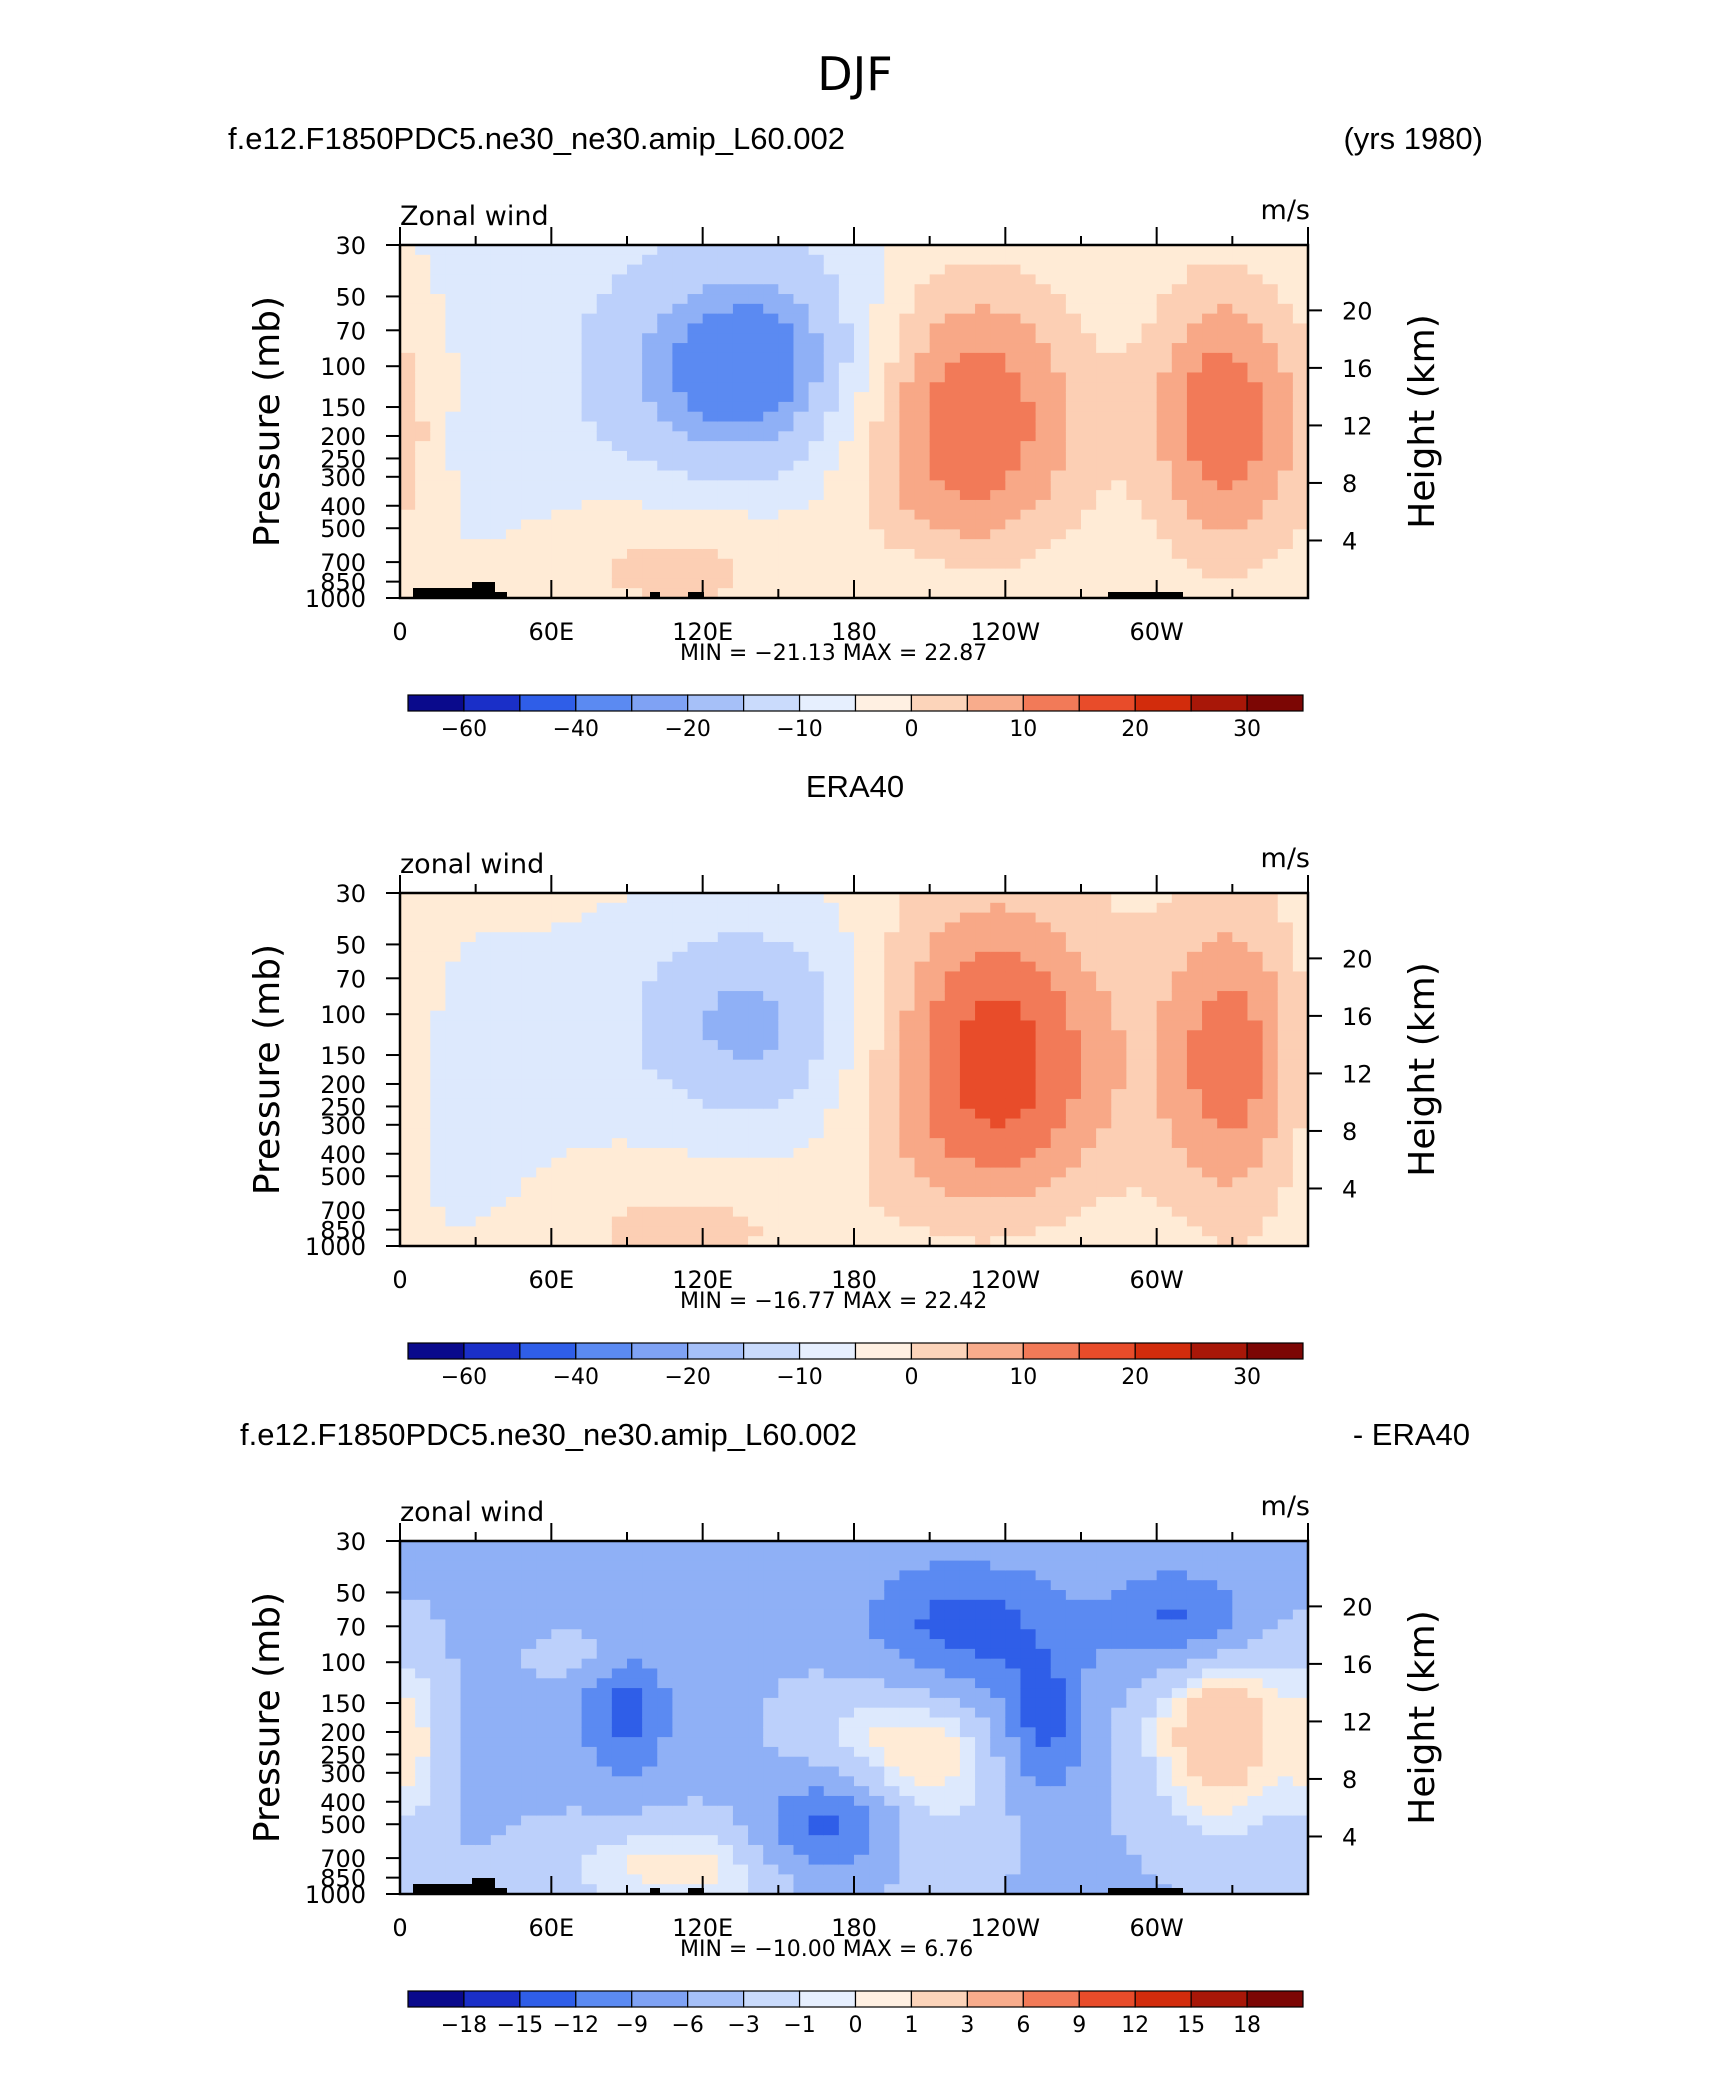 The image size is (1710, 2074). What do you see at coordinates (1357, 1074) in the screenshot?
I see `height-tick-label: 12` at bounding box center [1357, 1074].